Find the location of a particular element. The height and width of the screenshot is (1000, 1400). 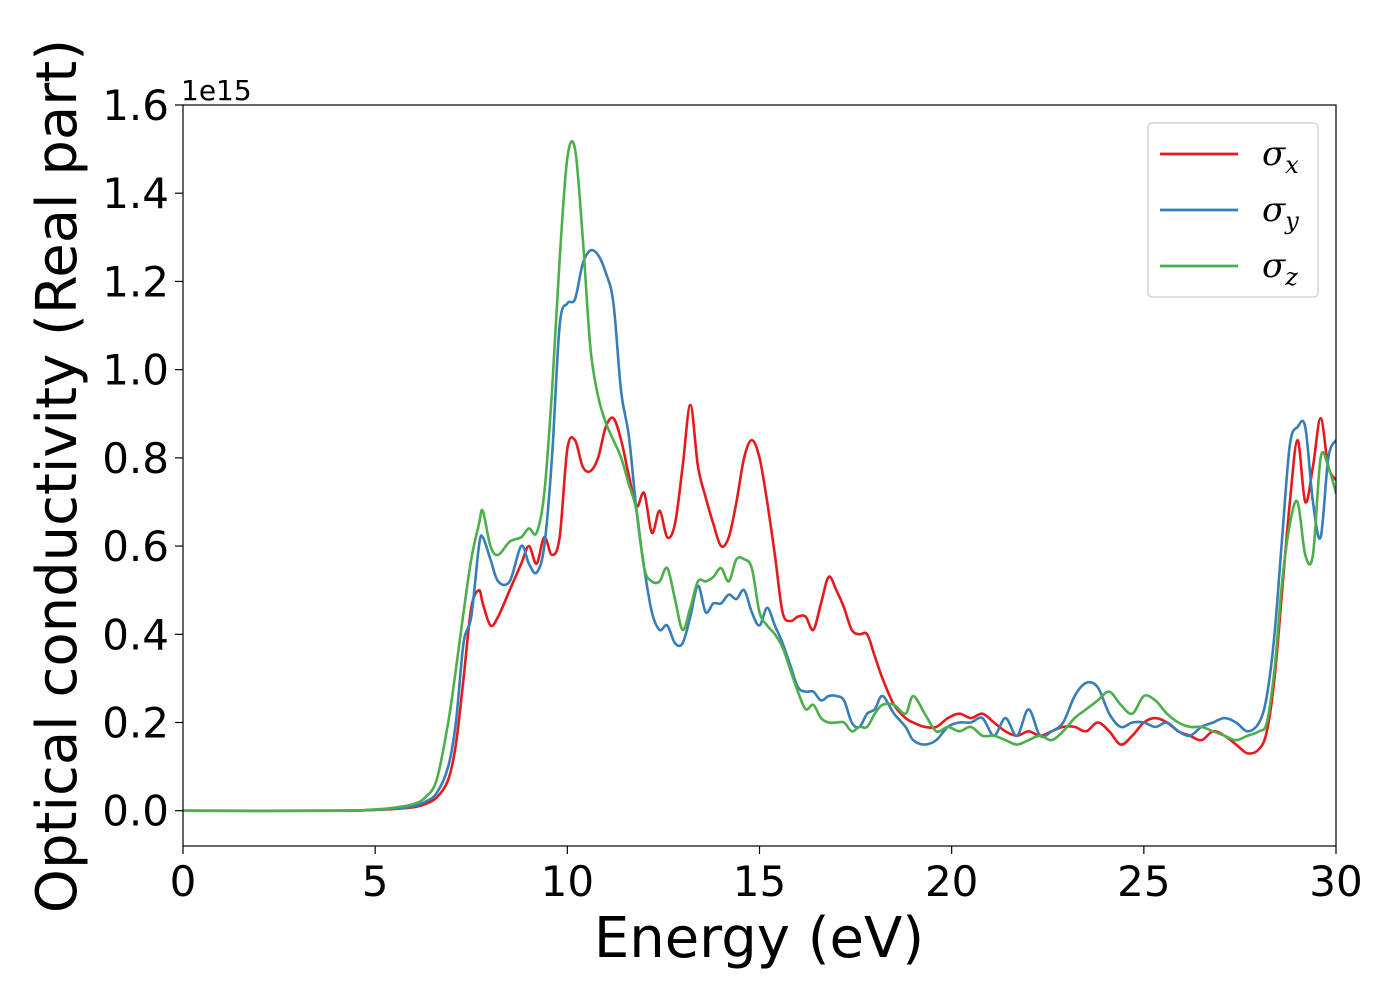

y-offset-text: 1e15 is located at coordinates (216, 90).